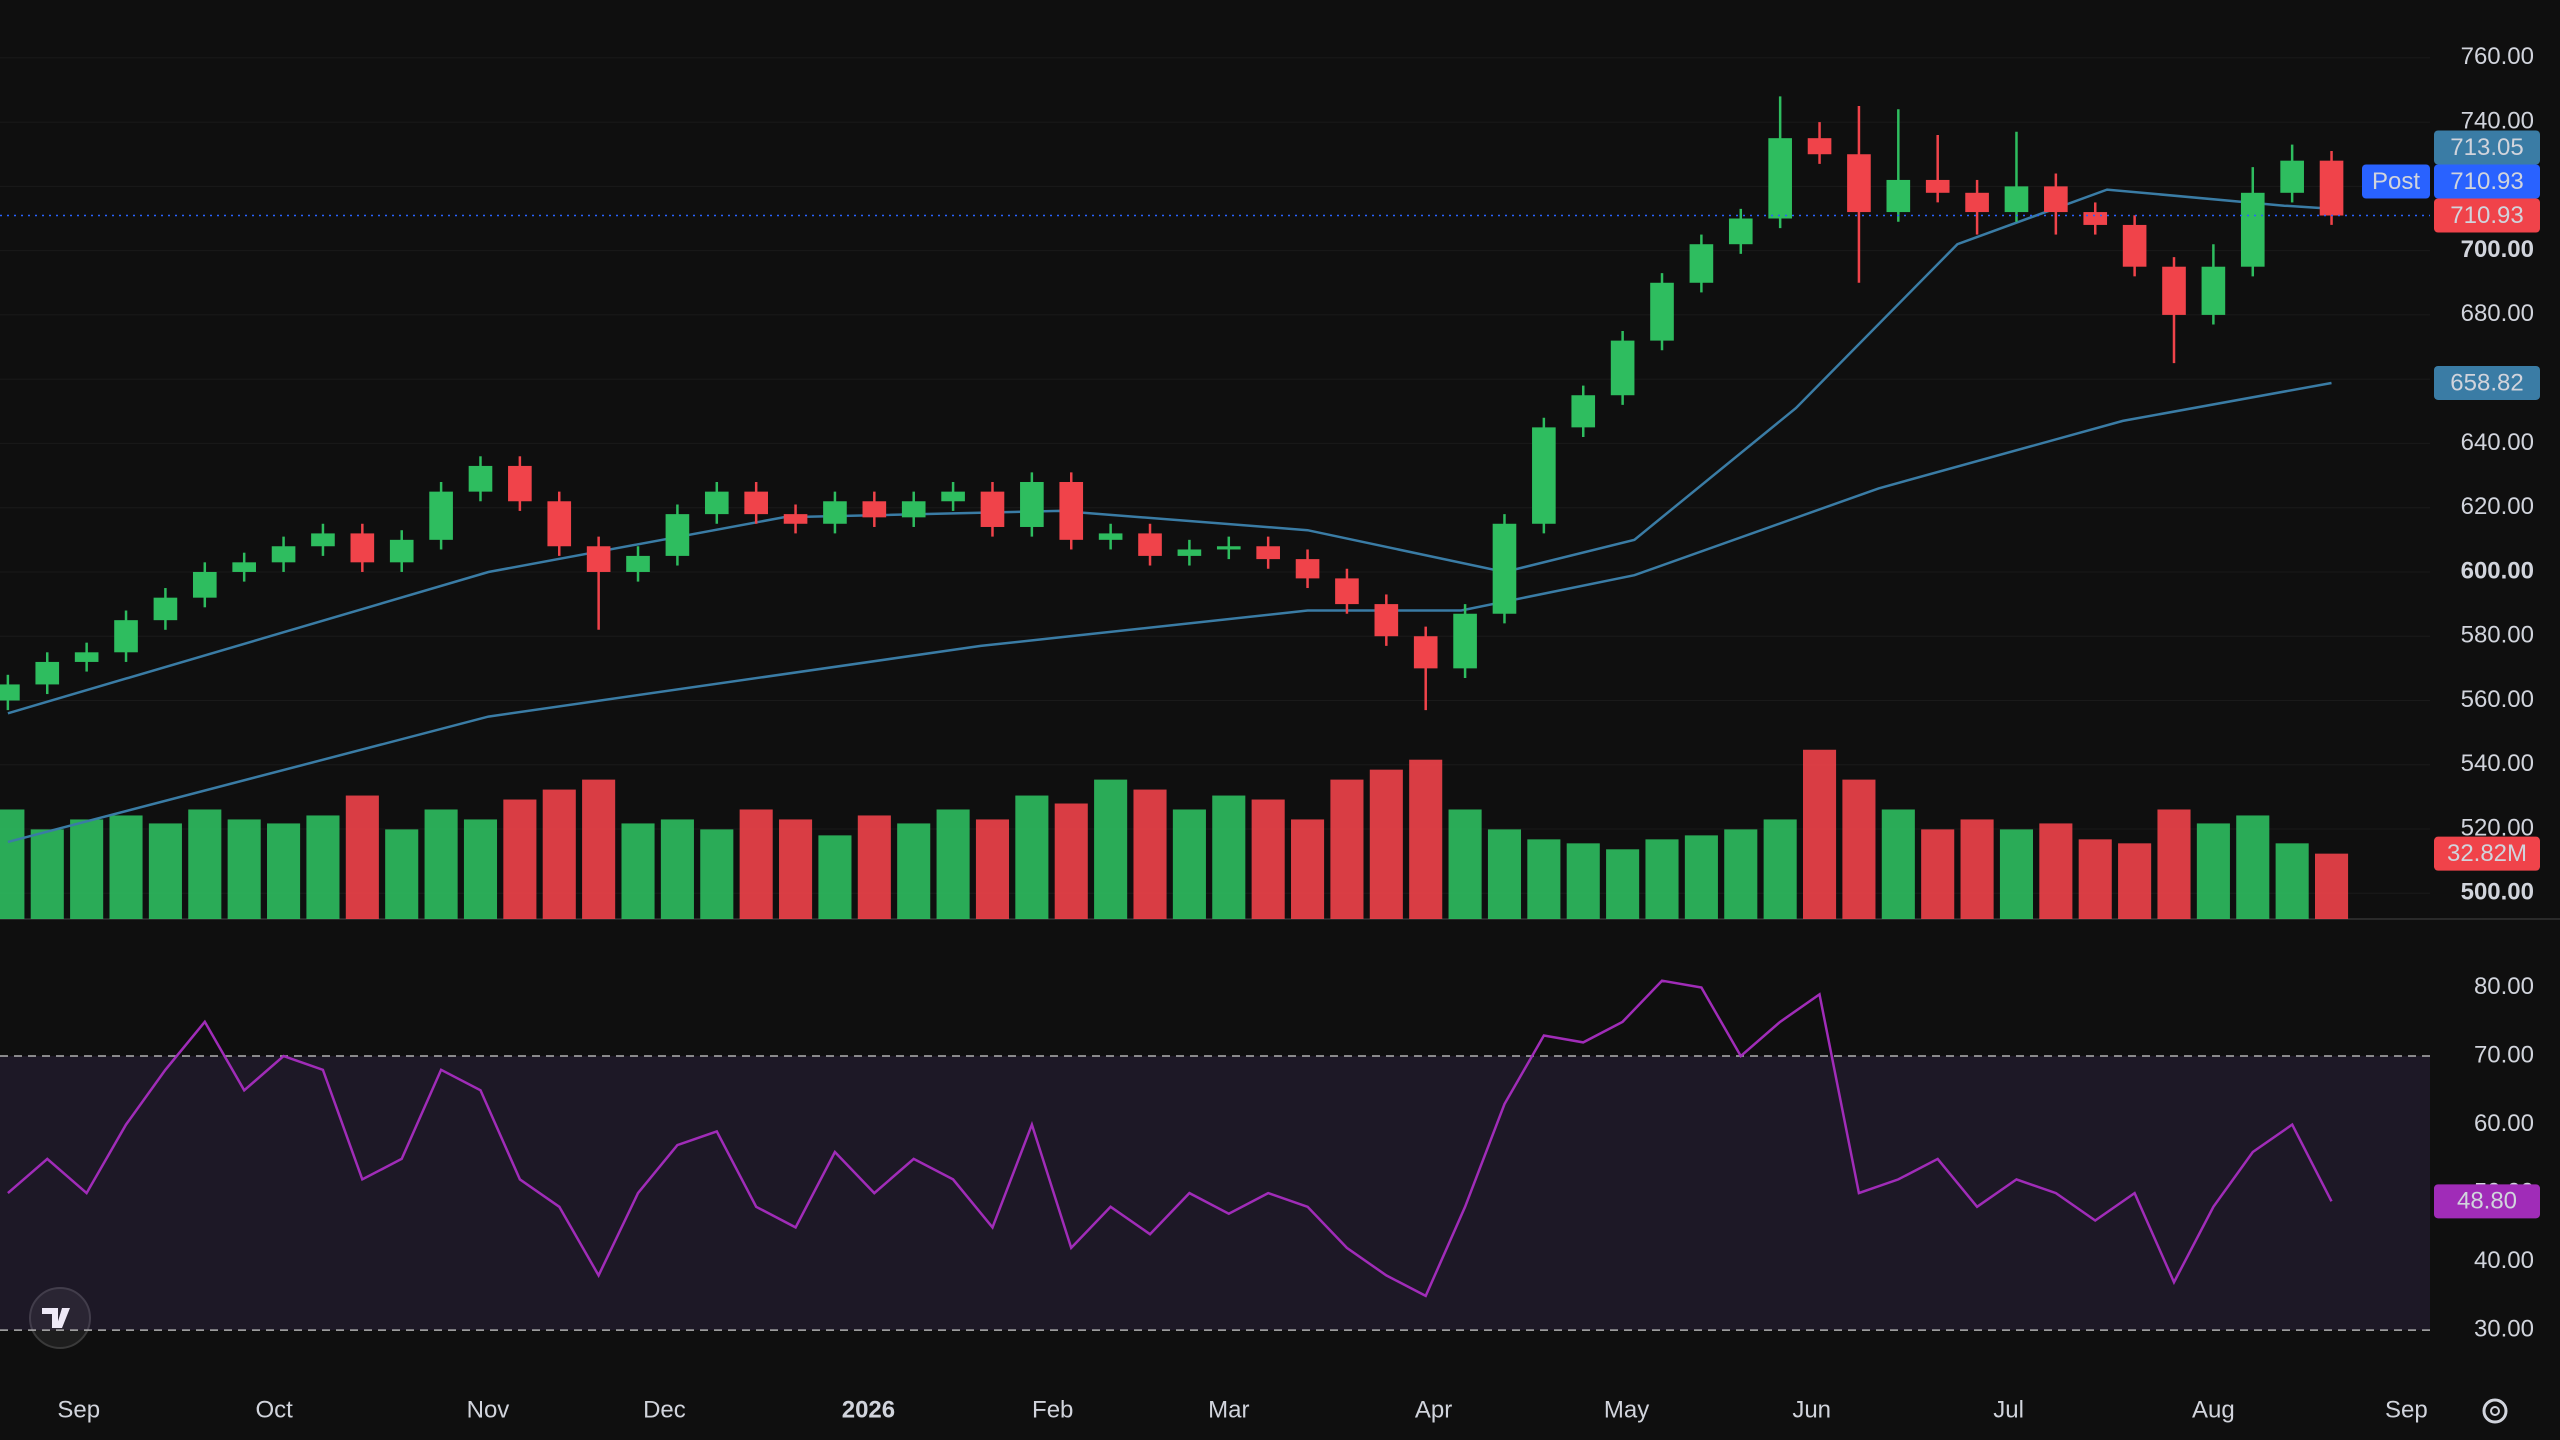 Image resolution: width=2560 pixels, height=1440 pixels. I want to click on x-tick-label: Apr, so click(1433, 1409).